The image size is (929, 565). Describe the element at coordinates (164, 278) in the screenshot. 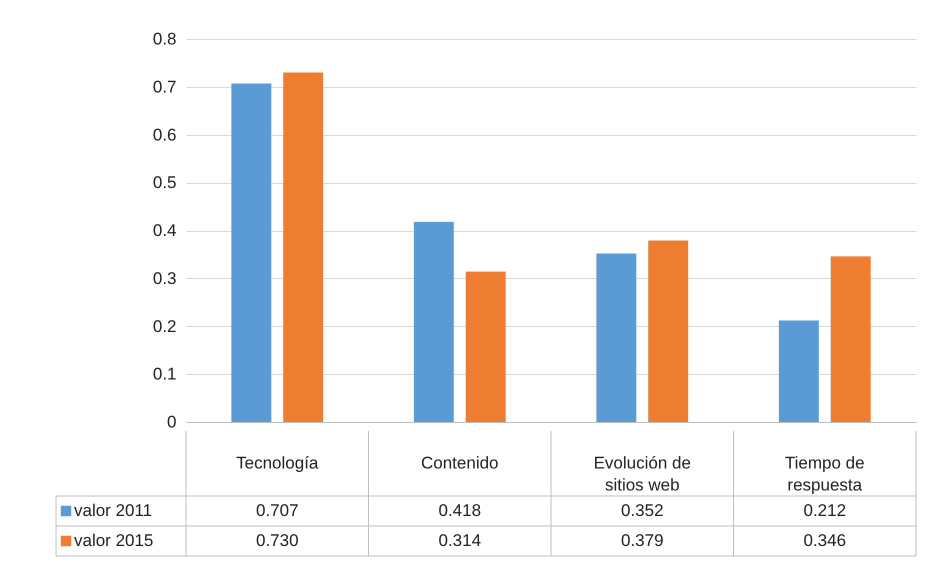

I see `y-tick-label: 0.3` at that location.